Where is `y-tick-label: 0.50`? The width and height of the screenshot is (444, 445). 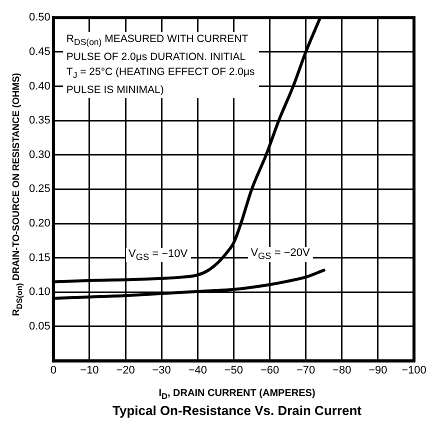
y-tick-label: 0.50 is located at coordinates (39, 18).